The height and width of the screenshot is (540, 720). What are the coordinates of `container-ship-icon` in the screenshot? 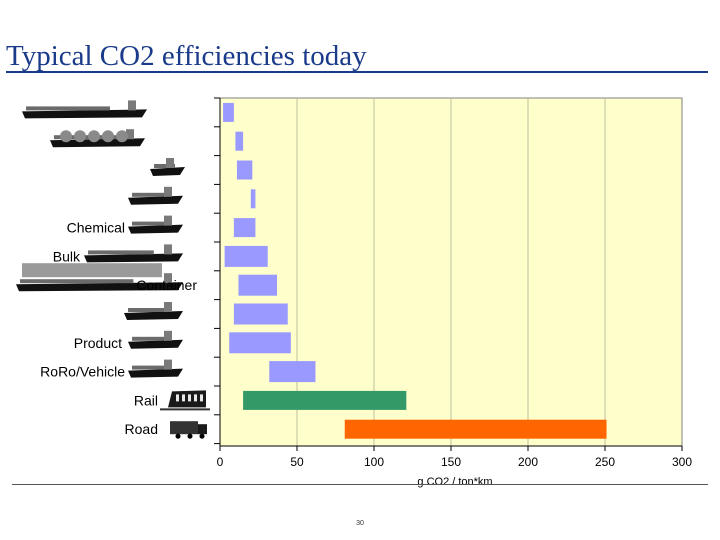 It's located at (99, 287).